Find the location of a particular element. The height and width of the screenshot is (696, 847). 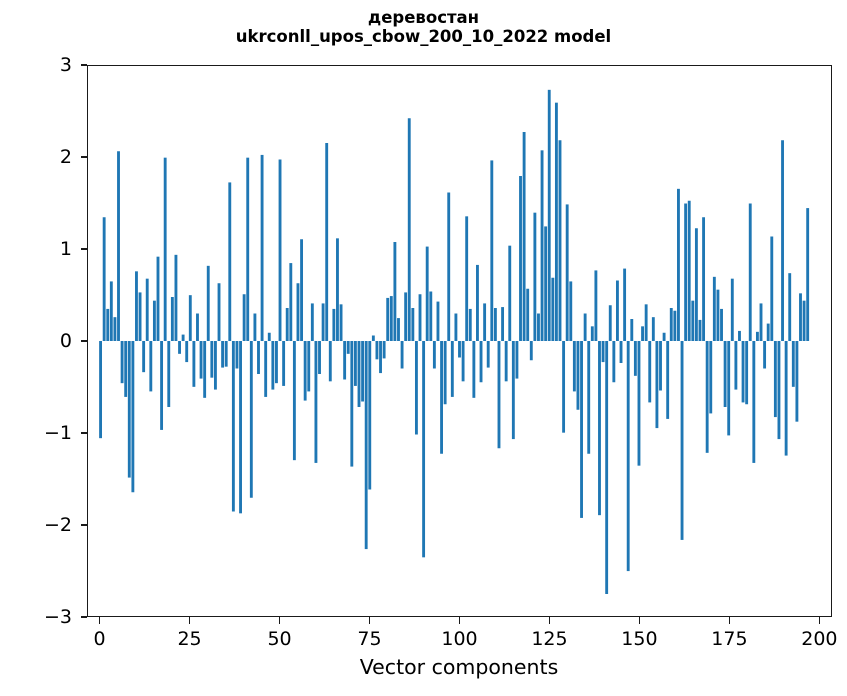

x-tick-label: 25 is located at coordinates (189, 639).